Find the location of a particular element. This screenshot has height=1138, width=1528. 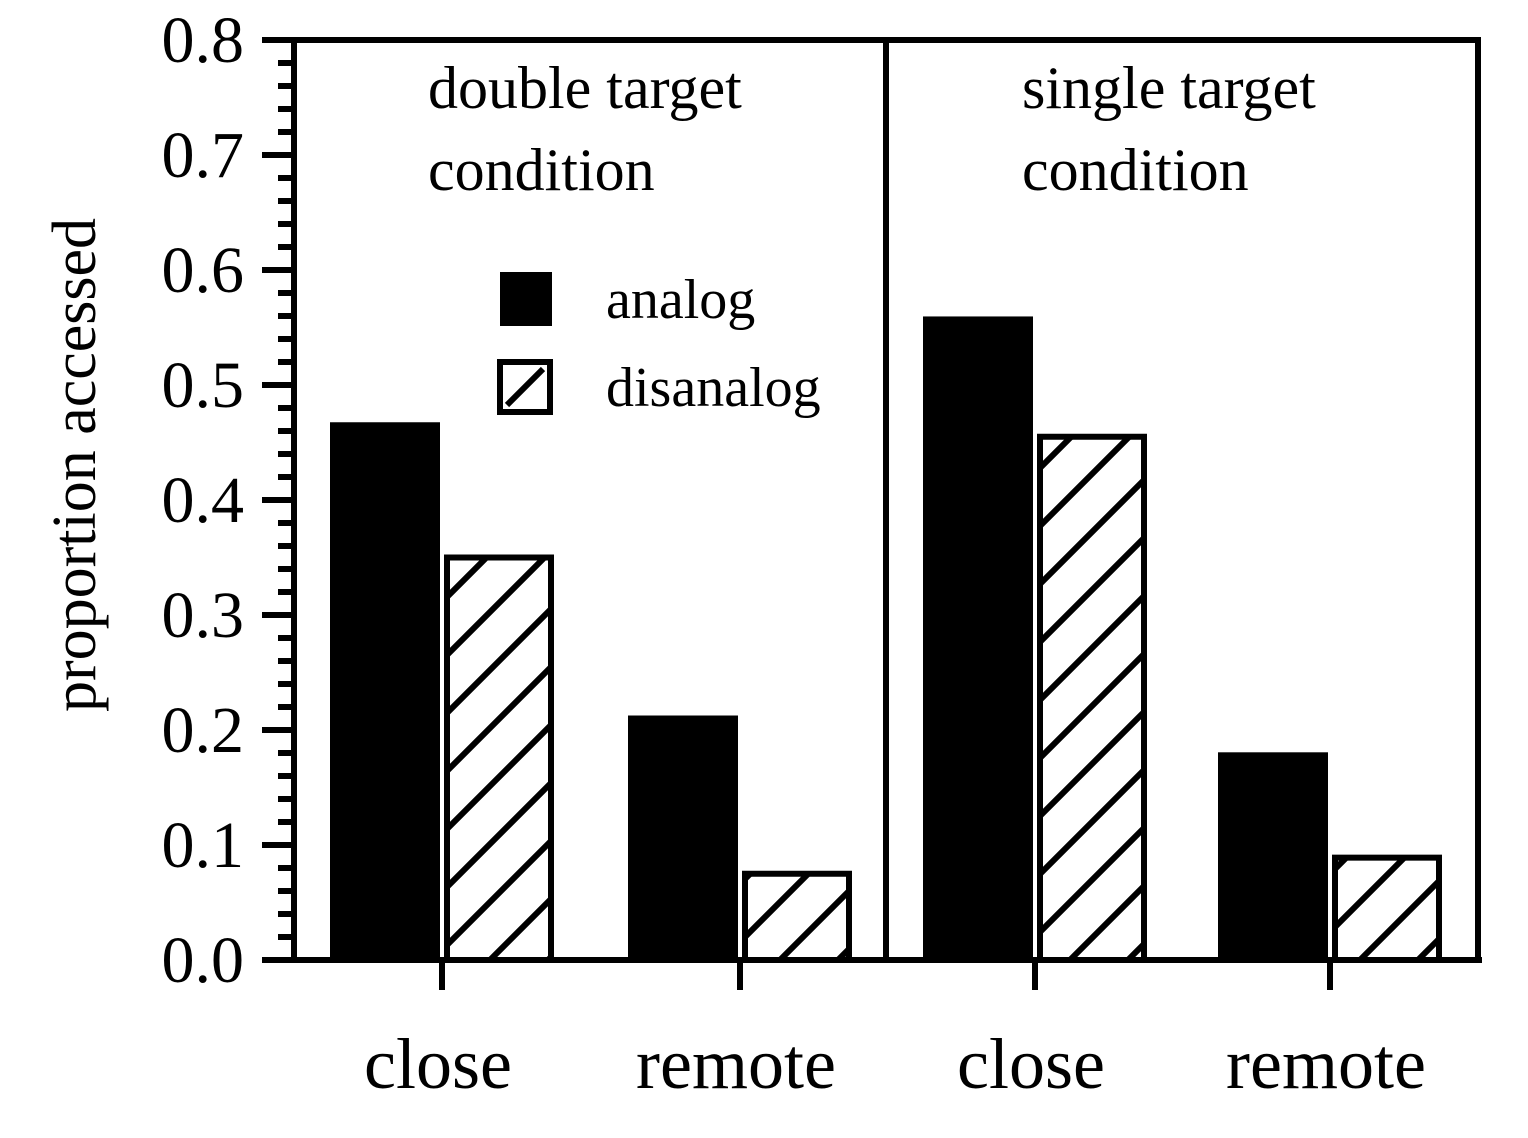

legend-label-disanalog: disanalog is located at coordinates (713, 388).